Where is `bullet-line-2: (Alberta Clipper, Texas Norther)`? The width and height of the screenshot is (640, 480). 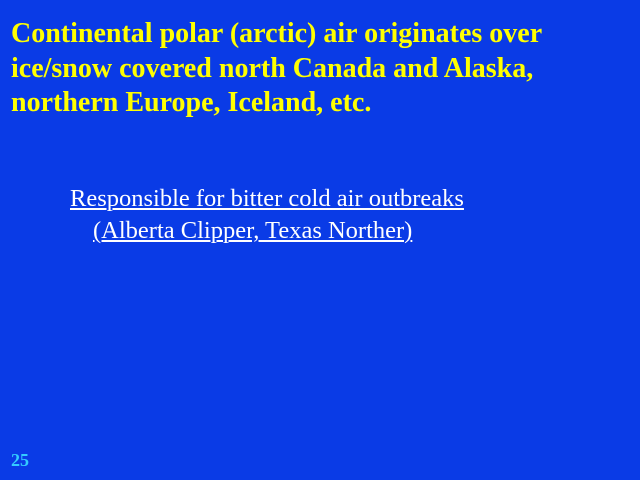
bullet-line-2: (Alberta Clipper, Texas Norther) is located at coordinates (253, 230).